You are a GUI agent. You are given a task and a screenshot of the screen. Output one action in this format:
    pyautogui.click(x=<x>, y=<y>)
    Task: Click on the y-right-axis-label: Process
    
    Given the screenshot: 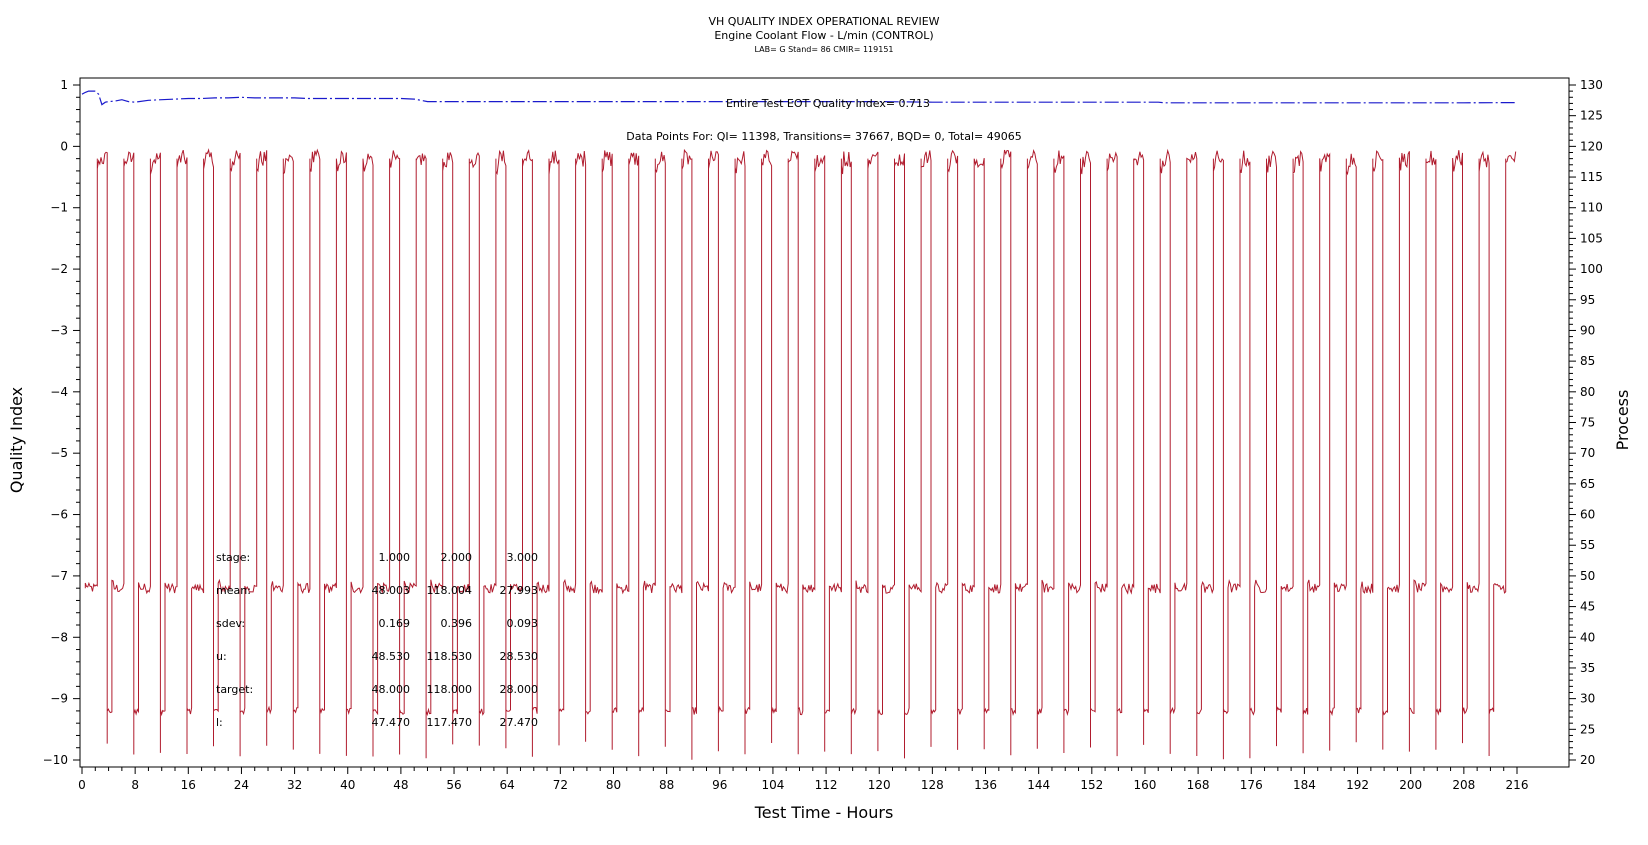 What is the action you would take?
    pyautogui.click(x=1622, y=420)
    